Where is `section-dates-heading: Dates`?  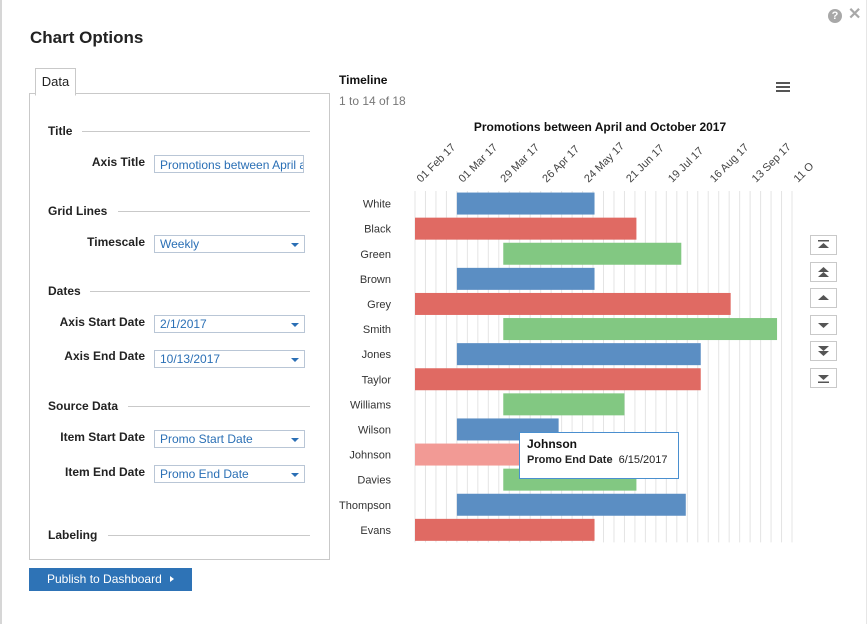 section-dates-heading: Dates is located at coordinates (64, 291).